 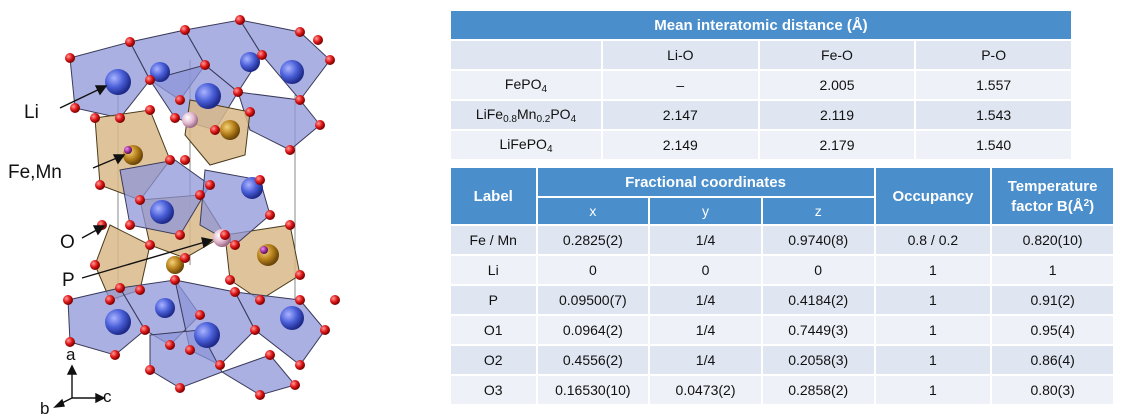 I want to click on value-cell: 0.0473(2), so click(x=705, y=390).